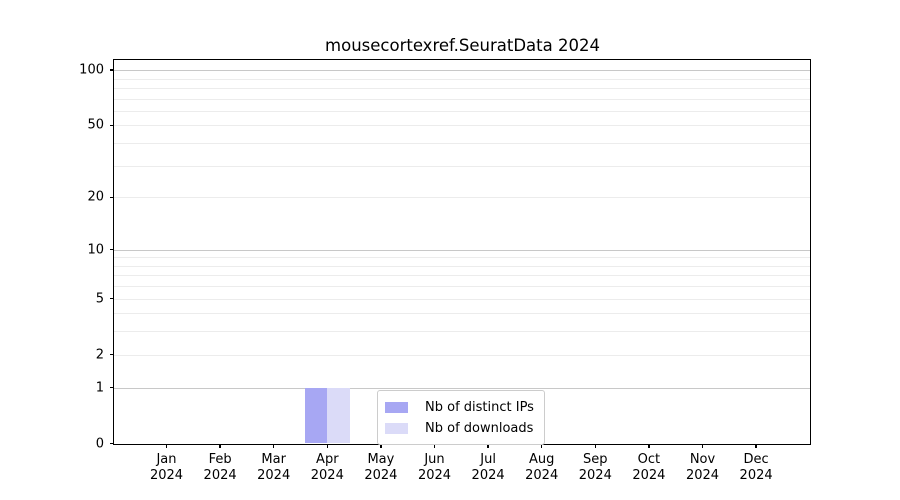 The height and width of the screenshot is (500, 900). What do you see at coordinates (99, 444) in the screenshot?
I see `y-tick-label: 0` at bounding box center [99, 444].